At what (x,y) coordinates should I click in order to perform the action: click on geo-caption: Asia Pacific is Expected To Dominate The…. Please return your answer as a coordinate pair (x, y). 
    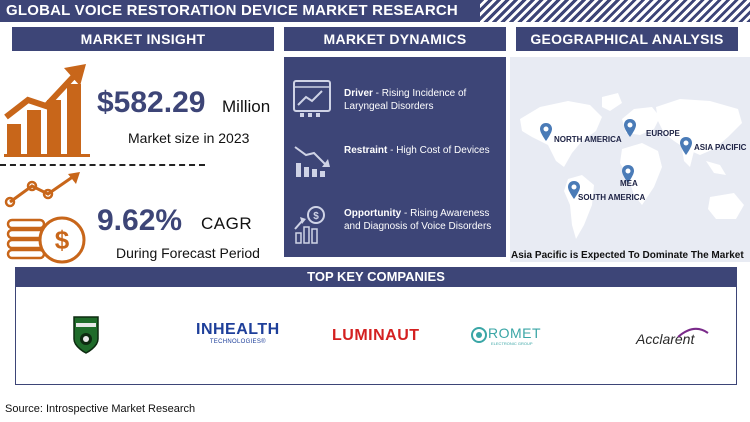
    Looking at the image, I should click on (627, 255).